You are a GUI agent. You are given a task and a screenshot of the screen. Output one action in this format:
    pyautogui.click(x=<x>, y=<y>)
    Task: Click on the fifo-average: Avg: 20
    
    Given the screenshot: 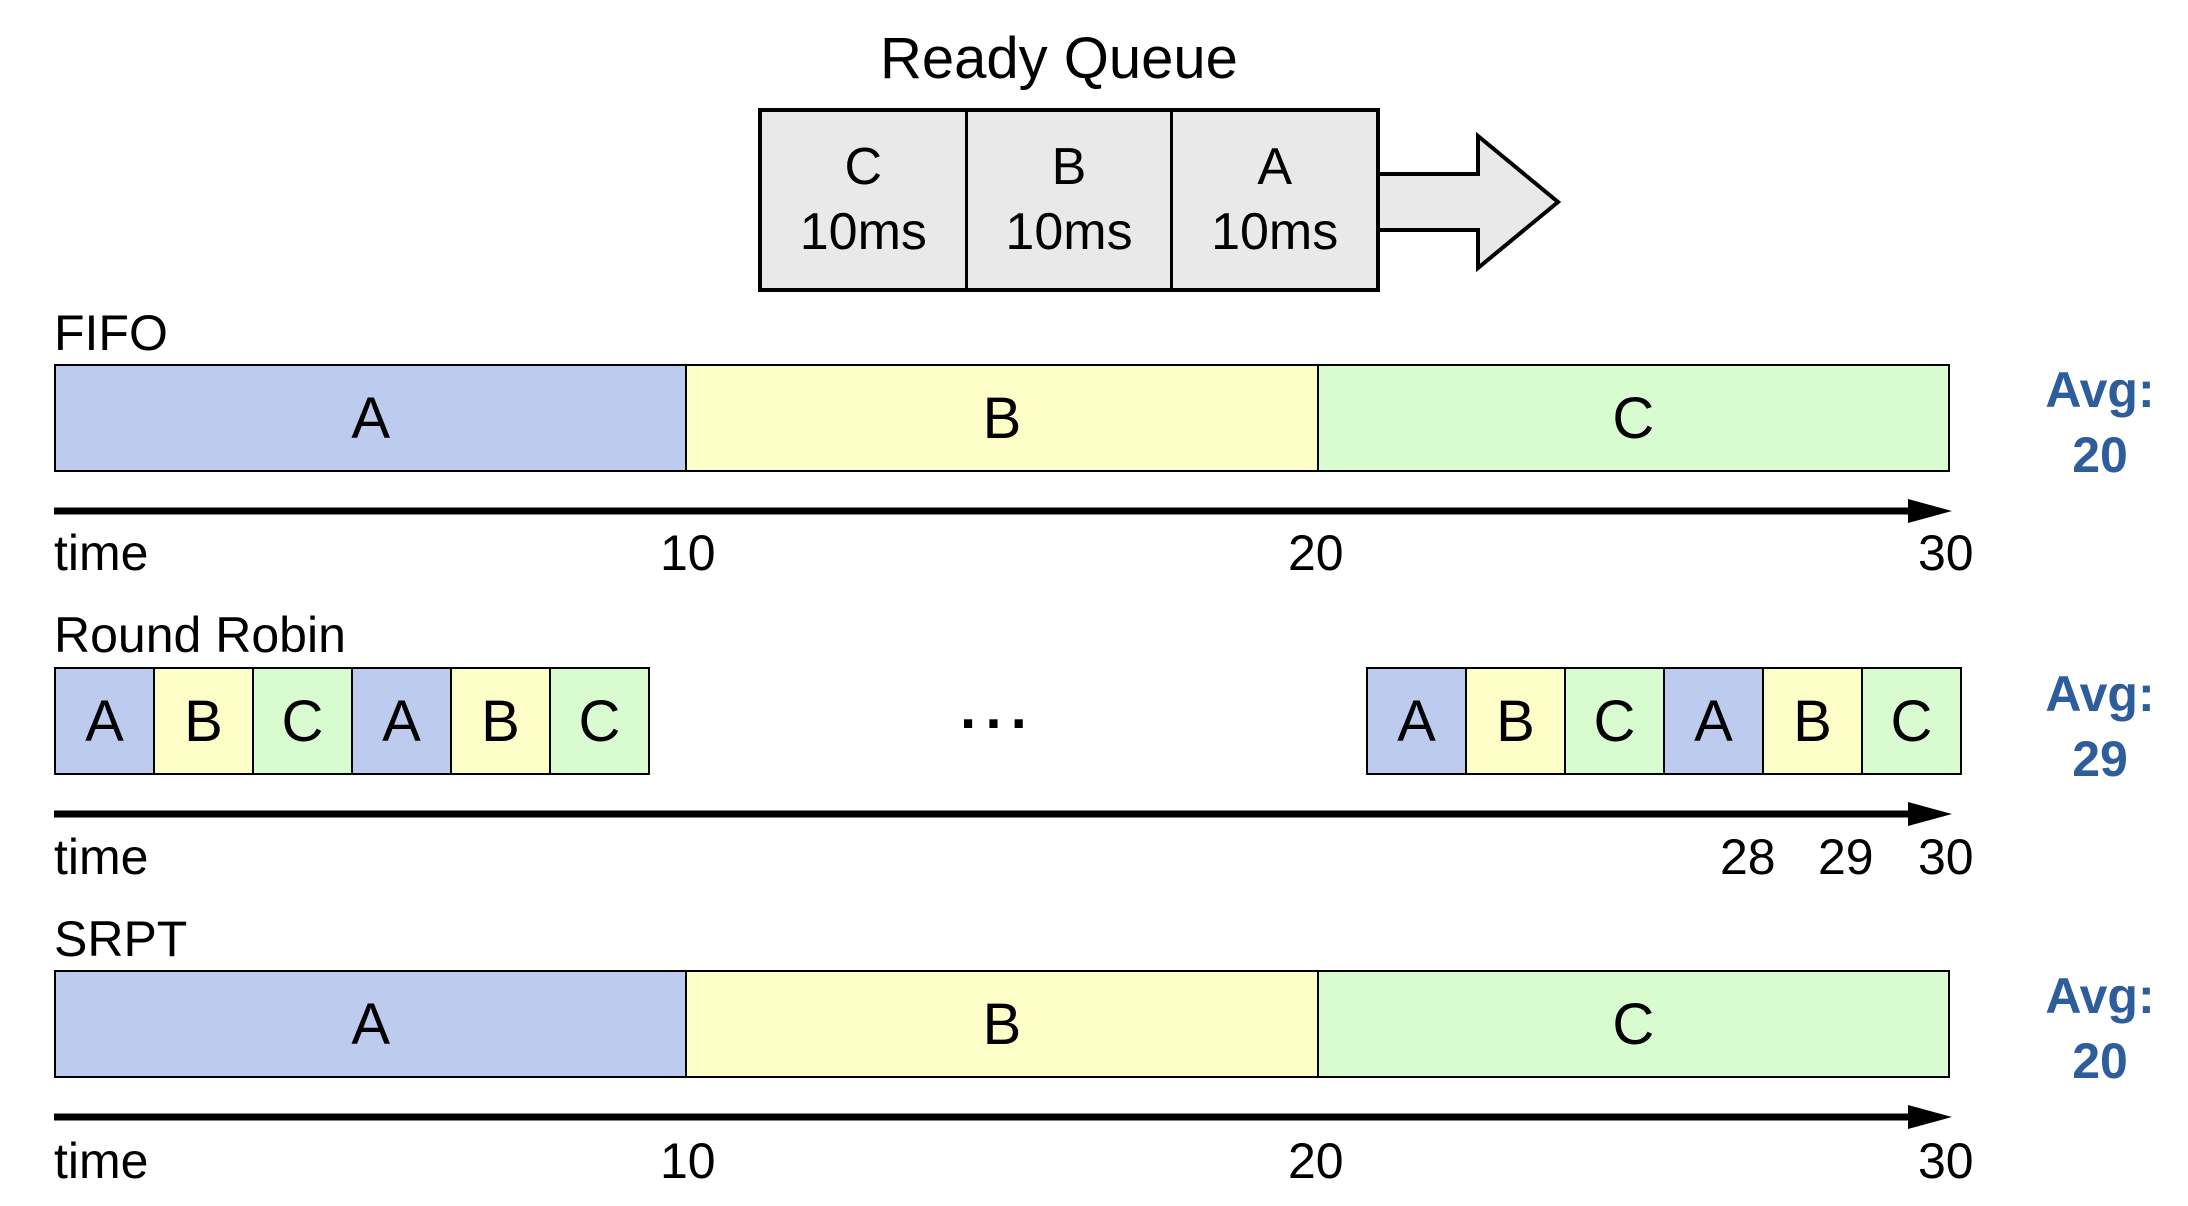 What is the action you would take?
    pyautogui.click(x=2100, y=423)
    